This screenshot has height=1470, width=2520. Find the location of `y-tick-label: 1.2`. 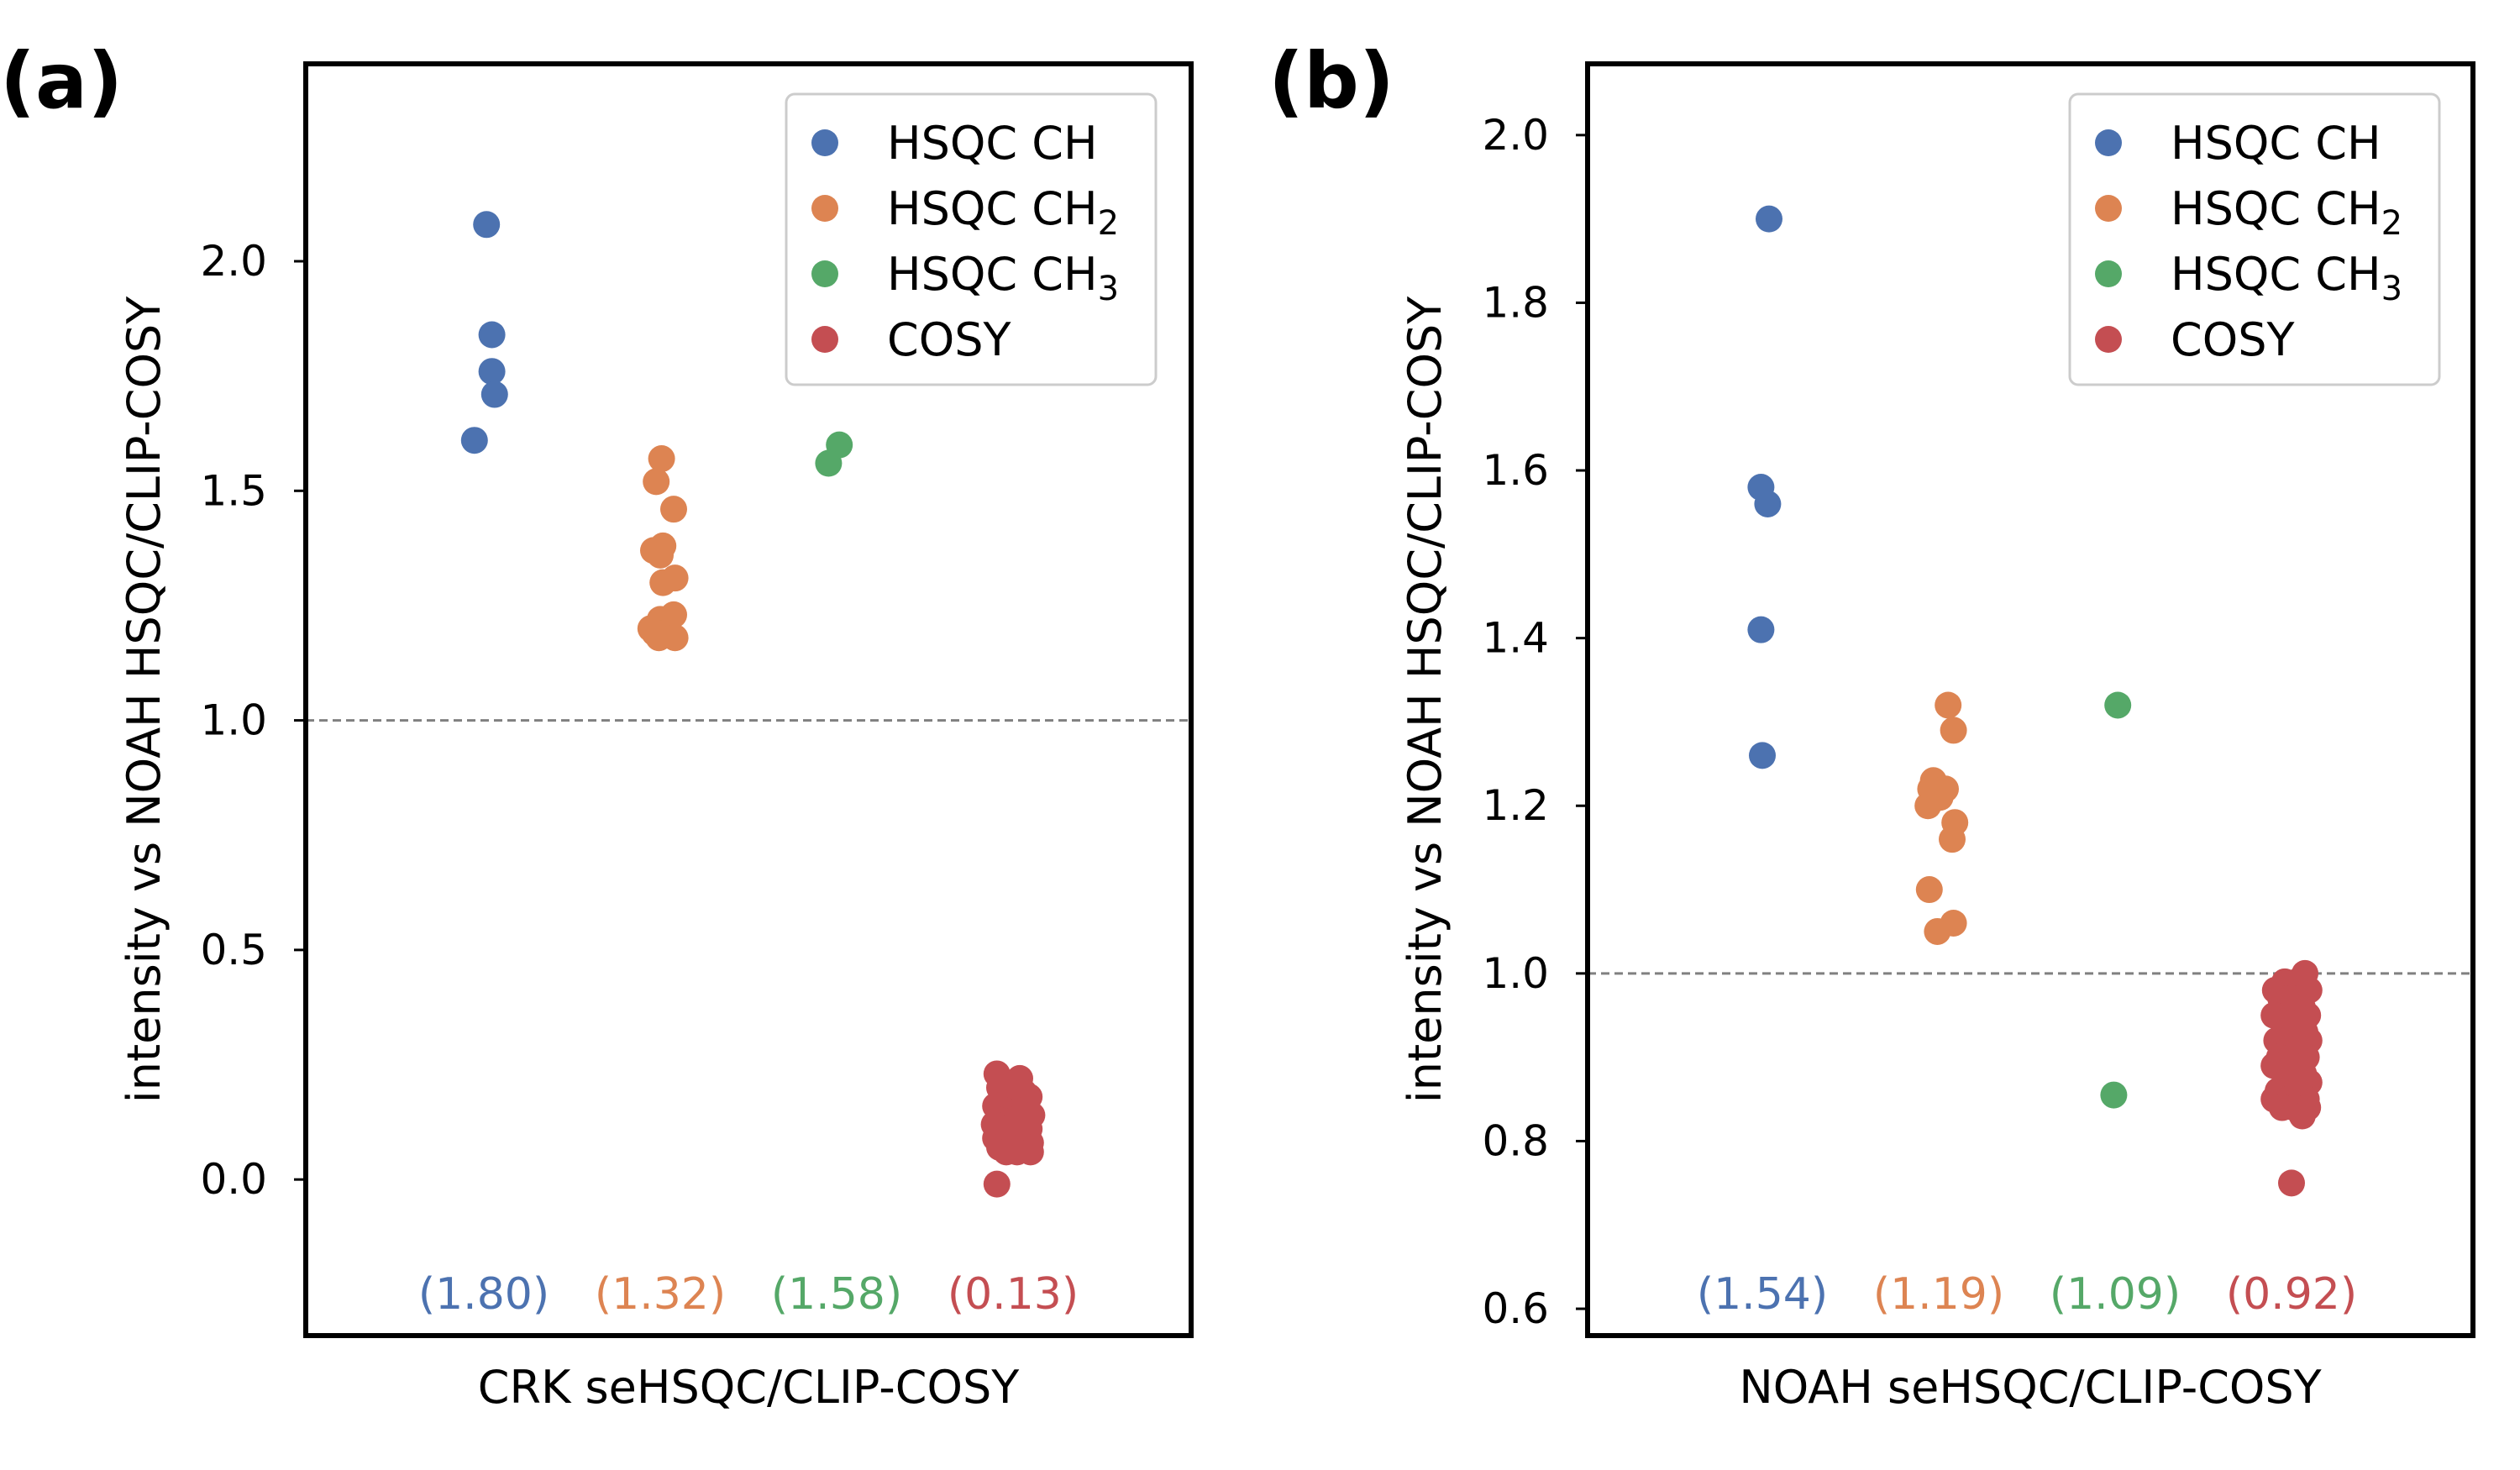

y-tick-label: 1.2 is located at coordinates (1515, 805).